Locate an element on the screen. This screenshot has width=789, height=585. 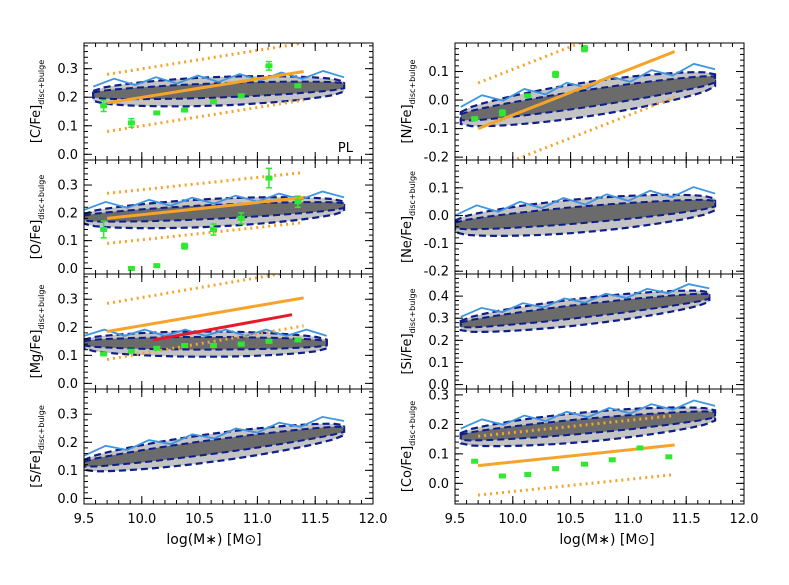
panel-3: 0.0 0.1 0.2 0.3 [O/Fe]disc+bulge is located at coordinates (201, 218).